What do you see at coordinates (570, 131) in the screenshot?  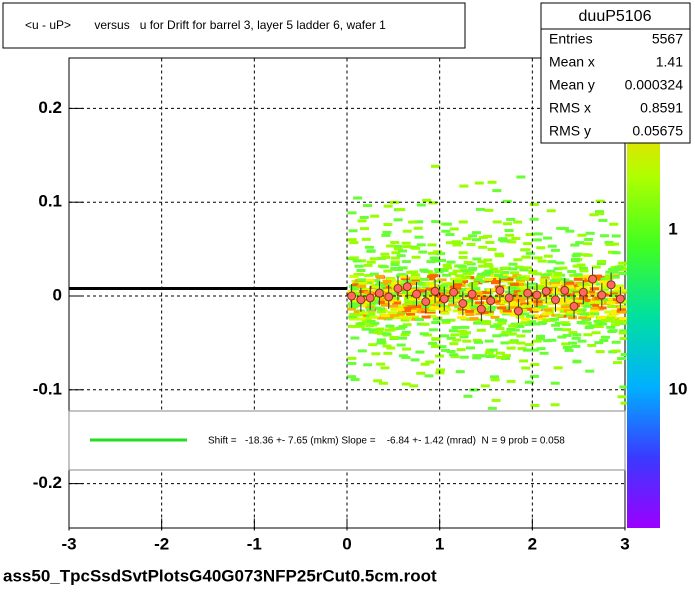 I see `stats-label: RMS y` at bounding box center [570, 131].